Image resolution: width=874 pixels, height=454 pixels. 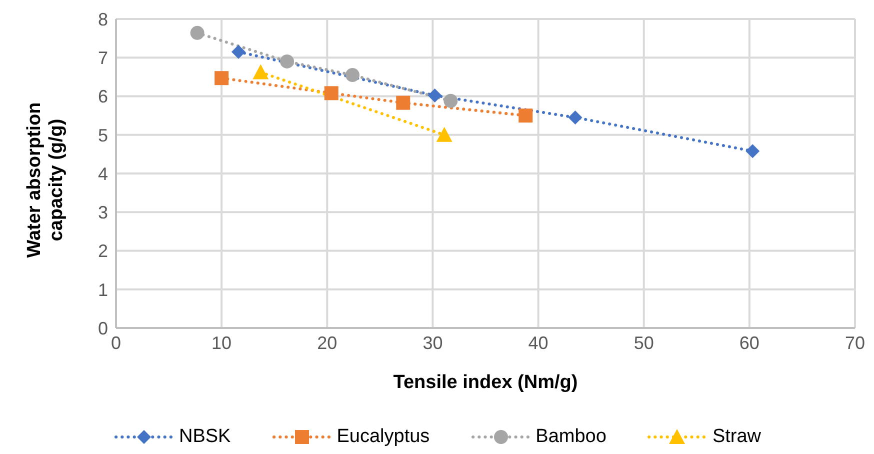 I want to click on y-tick-label: 3, so click(x=103, y=212).